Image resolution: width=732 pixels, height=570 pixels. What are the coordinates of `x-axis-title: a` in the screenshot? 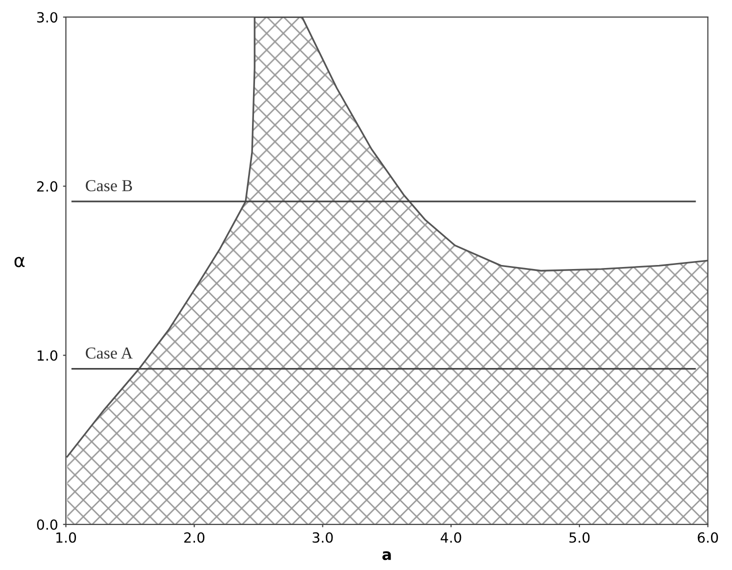 It's located at (386, 555).